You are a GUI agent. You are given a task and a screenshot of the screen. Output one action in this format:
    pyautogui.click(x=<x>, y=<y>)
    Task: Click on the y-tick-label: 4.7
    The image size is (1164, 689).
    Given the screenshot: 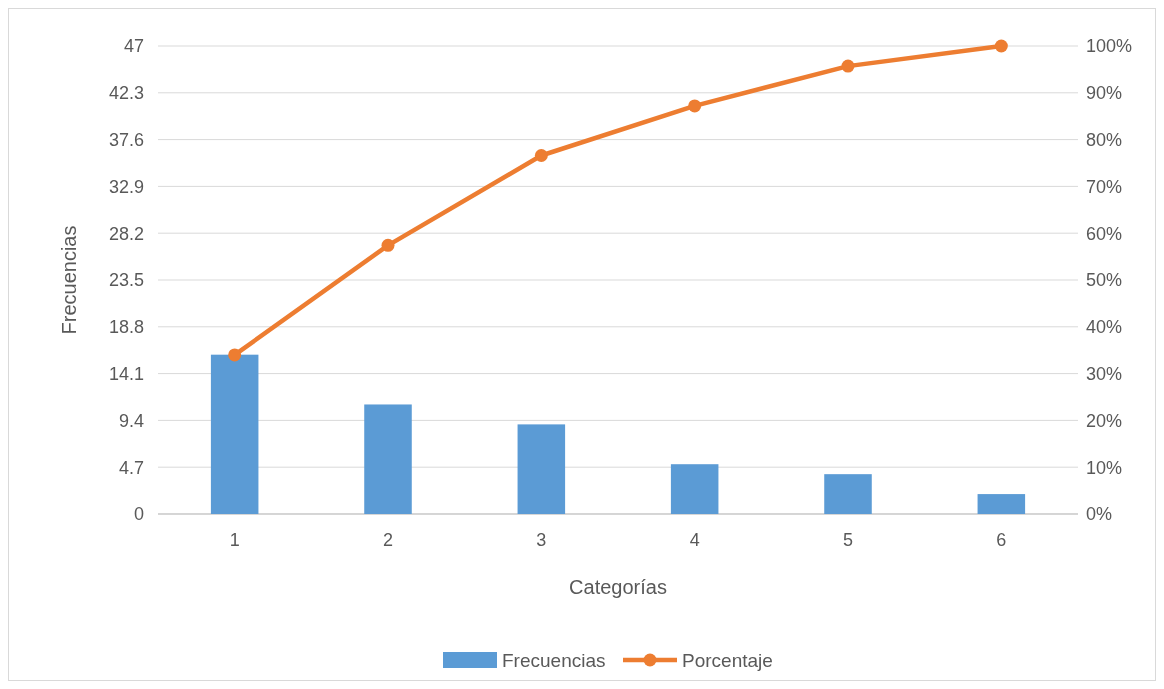 What is the action you would take?
    pyautogui.click(x=131, y=467)
    